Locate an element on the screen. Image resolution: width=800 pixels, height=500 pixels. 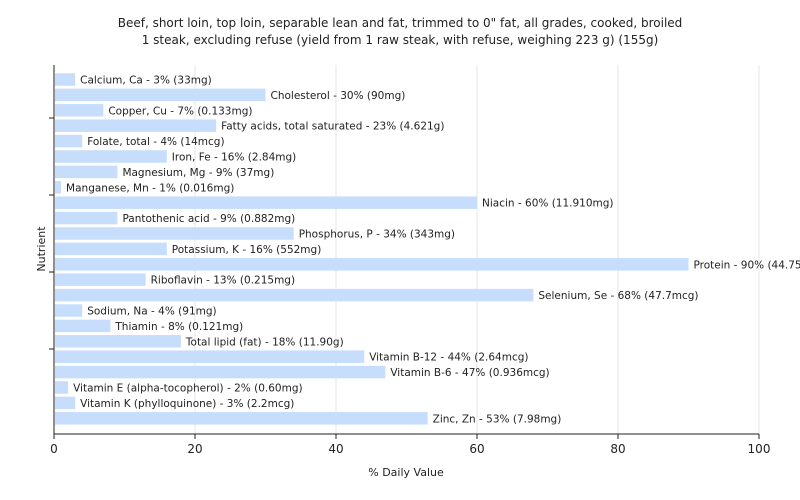
bar-label: Manganese, Mn - 1% (0.016mg) is located at coordinates (150, 188).